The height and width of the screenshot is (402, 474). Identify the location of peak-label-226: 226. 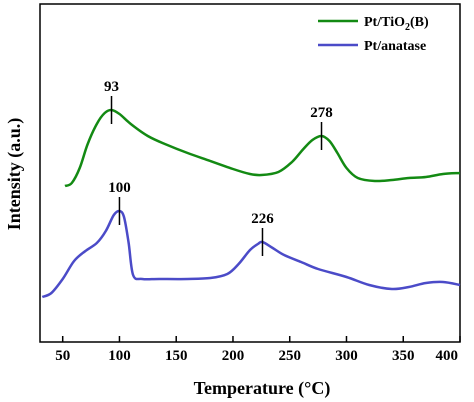
(262, 219).